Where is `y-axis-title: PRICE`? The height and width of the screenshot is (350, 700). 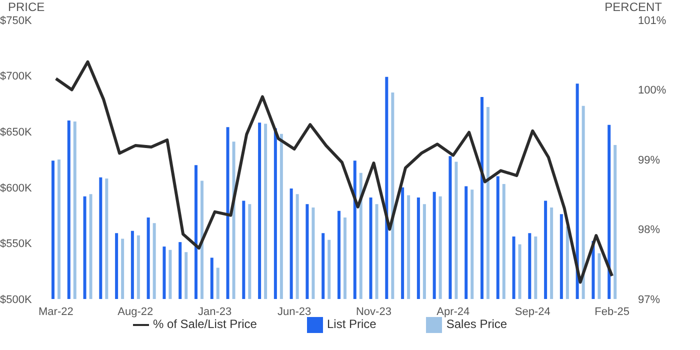
y-axis-title: PRICE is located at coordinates (26, 7).